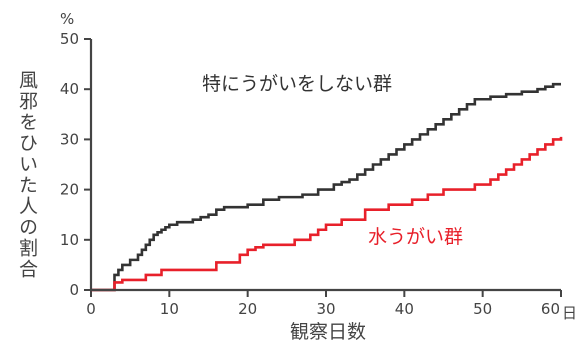  Describe the element at coordinates (69, 89) in the screenshot. I see `y-tick-label: 40` at that location.